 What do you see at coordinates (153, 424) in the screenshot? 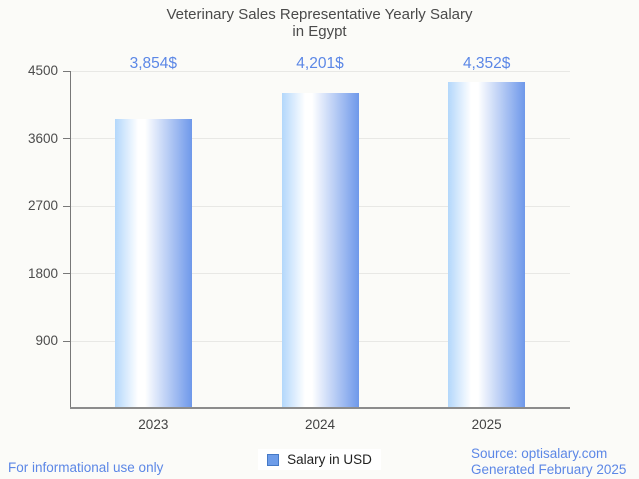
I see `x-tick-label-2023: 2023` at bounding box center [153, 424].